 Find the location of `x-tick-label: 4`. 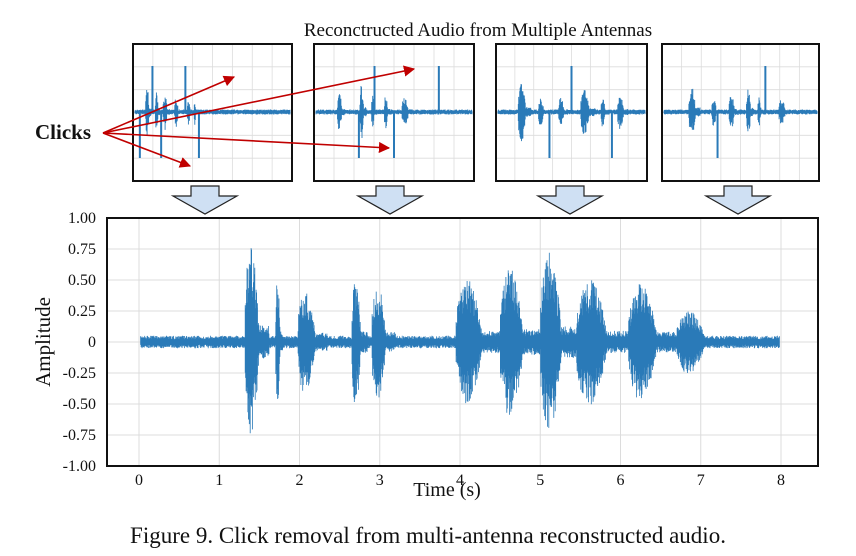

x-tick-label: 4 is located at coordinates (460, 480).